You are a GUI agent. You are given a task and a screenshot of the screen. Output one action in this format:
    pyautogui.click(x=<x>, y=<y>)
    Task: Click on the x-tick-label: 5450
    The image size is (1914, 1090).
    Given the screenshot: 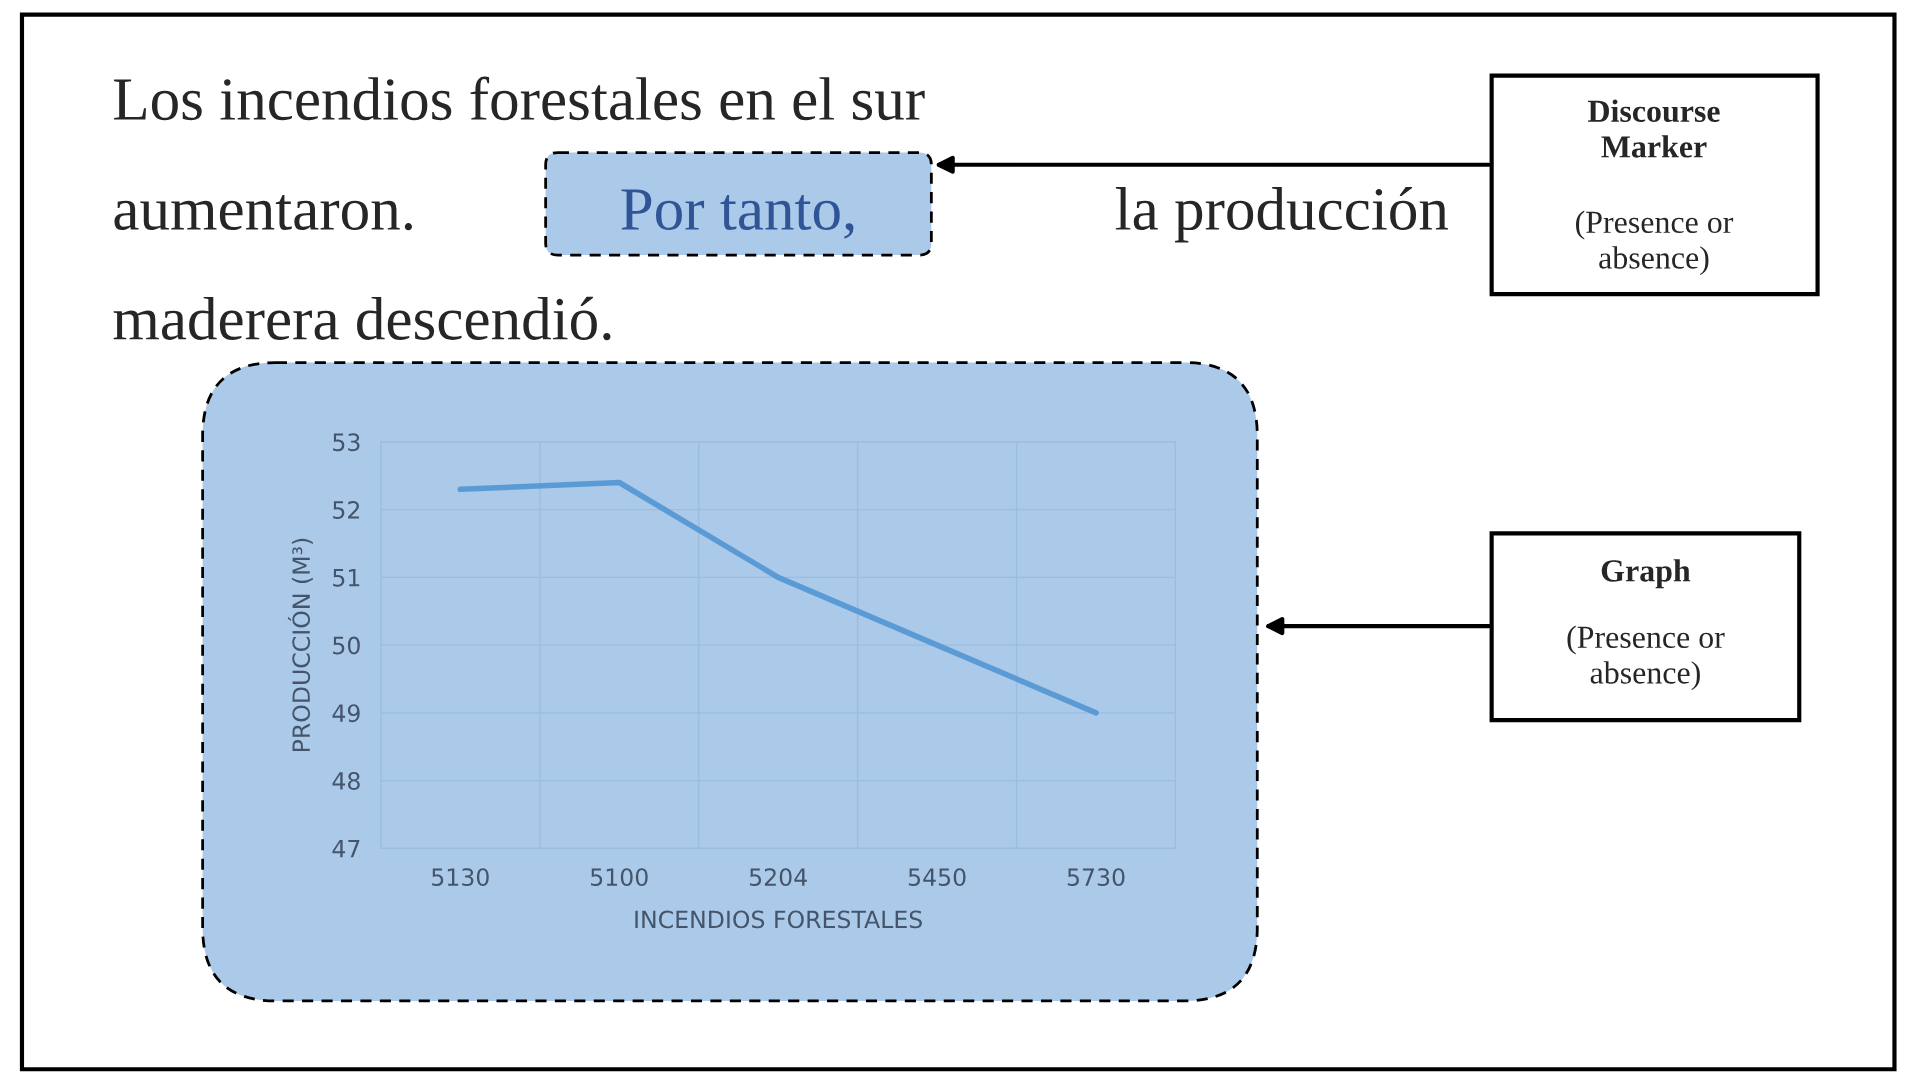 What is the action you would take?
    pyautogui.click(x=937, y=877)
    